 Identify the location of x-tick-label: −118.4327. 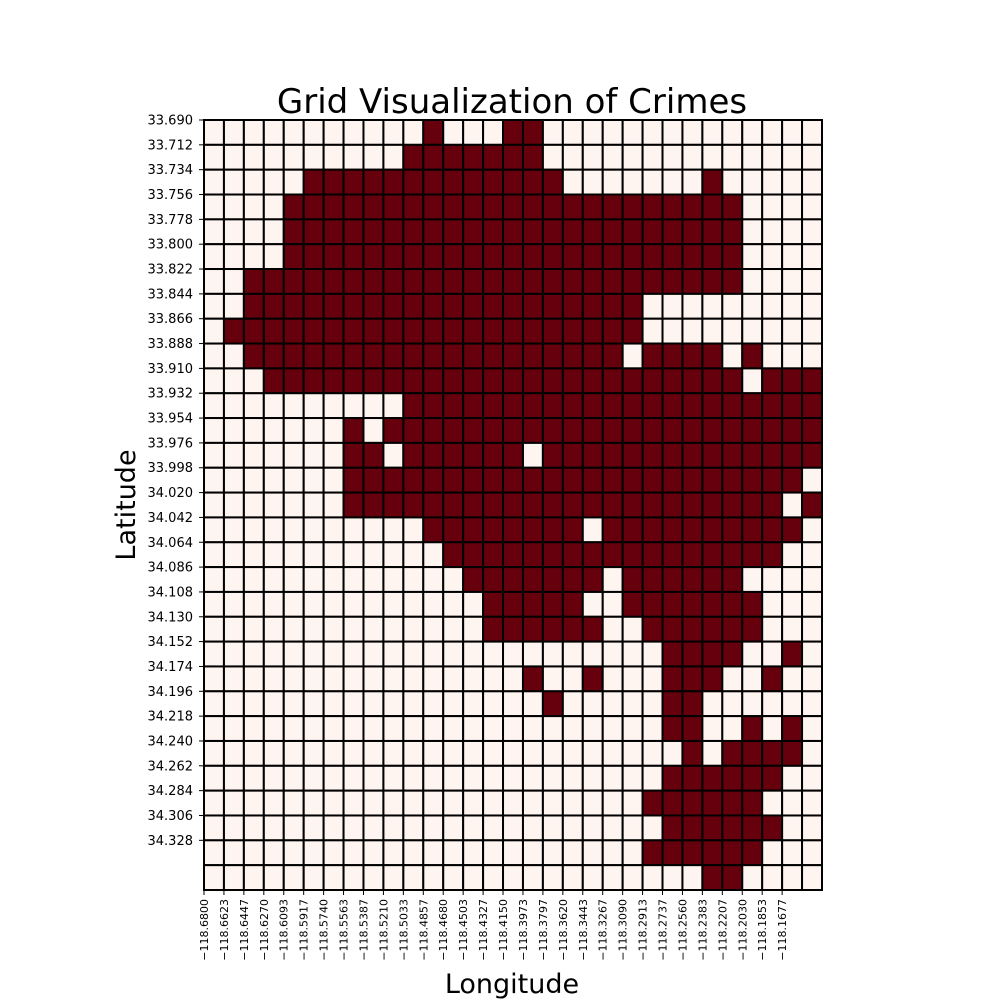
(483, 930).